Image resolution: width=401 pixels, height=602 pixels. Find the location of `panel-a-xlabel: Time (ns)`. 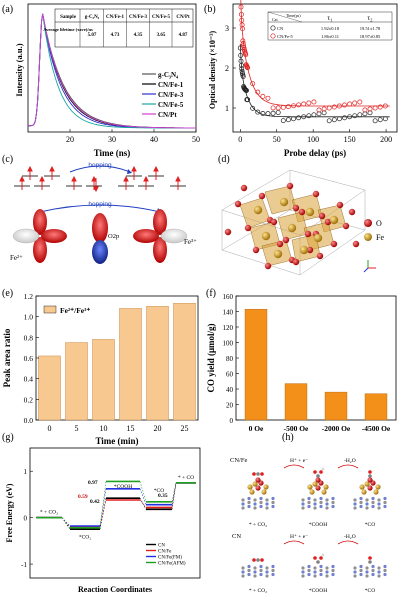

panel-a-xlabel: Time (ns) is located at coordinates (112, 153).